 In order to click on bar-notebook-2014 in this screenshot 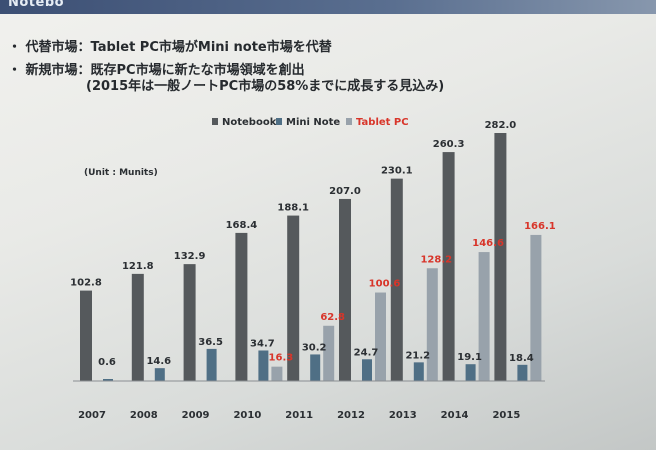, I will do `click(448, 266)`.